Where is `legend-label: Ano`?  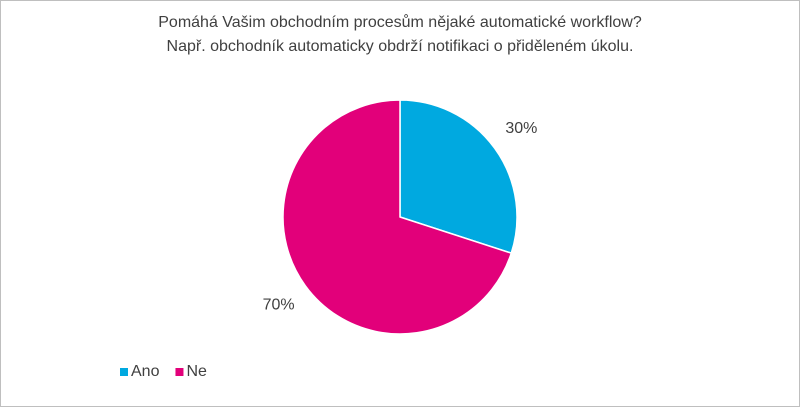
legend-label: Ano is located at coordinates (145, 371).